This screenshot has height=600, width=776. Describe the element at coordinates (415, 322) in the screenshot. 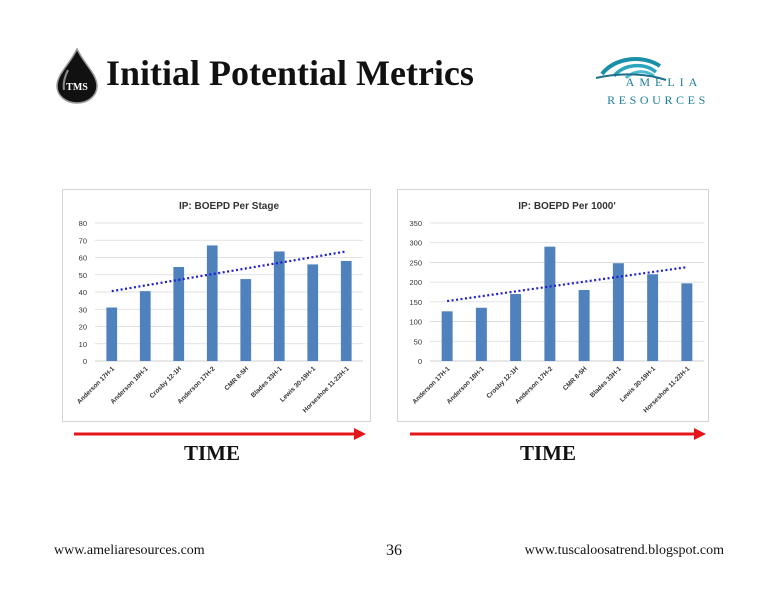

I see `y-tick-label: 100` at that location.